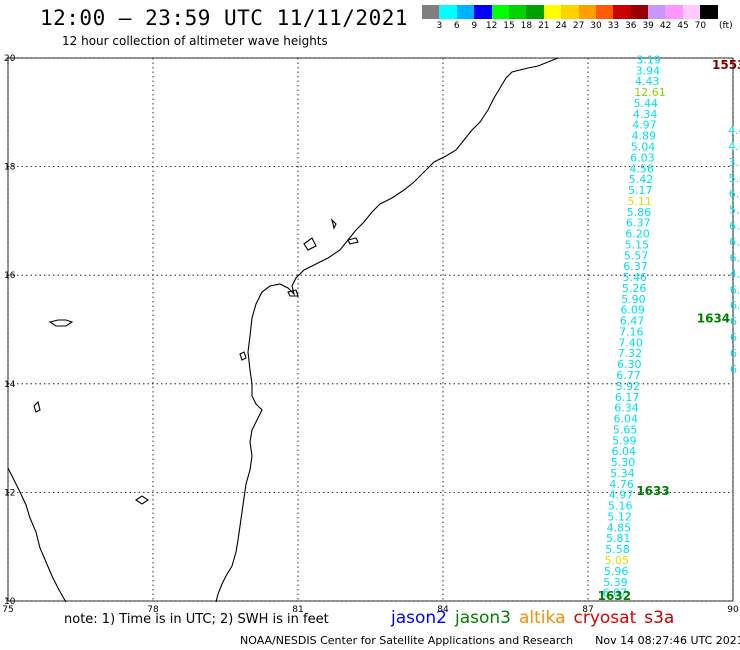  Describe the element at coordinates (713, 318) in the screenshot. I see `track-time-label: 1634` at that location.